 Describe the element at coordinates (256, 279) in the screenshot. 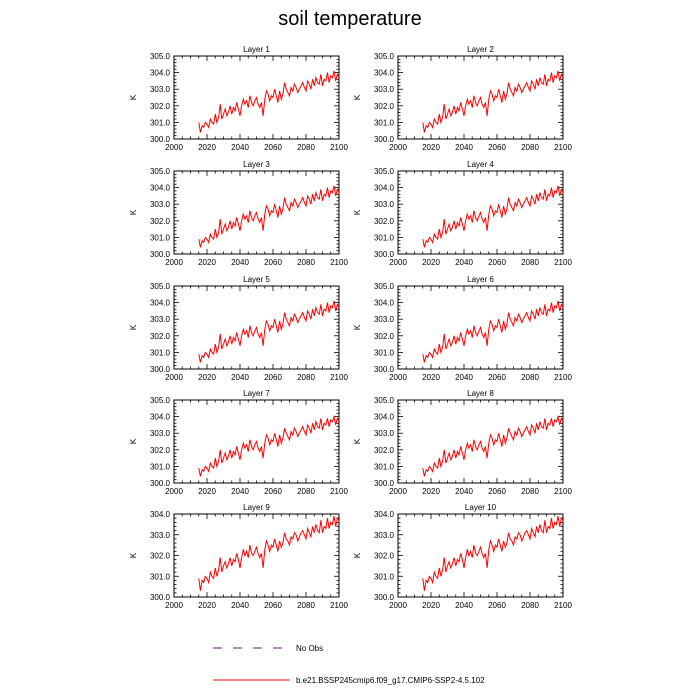

I see `panel-title: Layer 5` at that location.